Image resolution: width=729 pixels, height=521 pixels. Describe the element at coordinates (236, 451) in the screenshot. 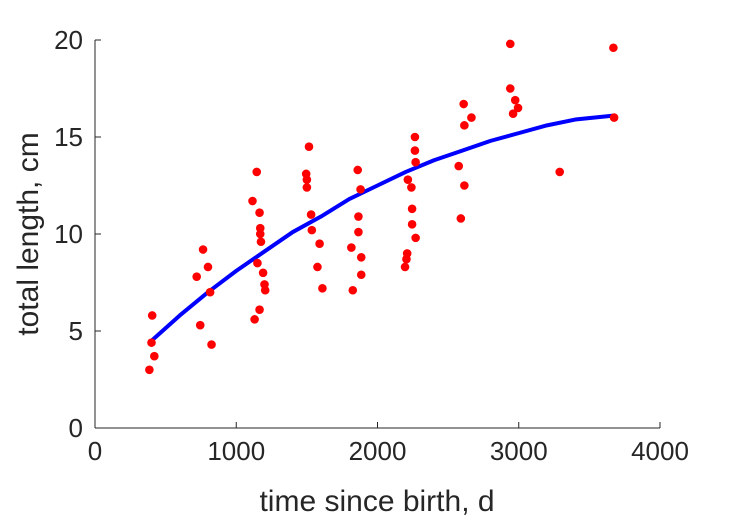

I see `x-tick-label: 1000` at that location.